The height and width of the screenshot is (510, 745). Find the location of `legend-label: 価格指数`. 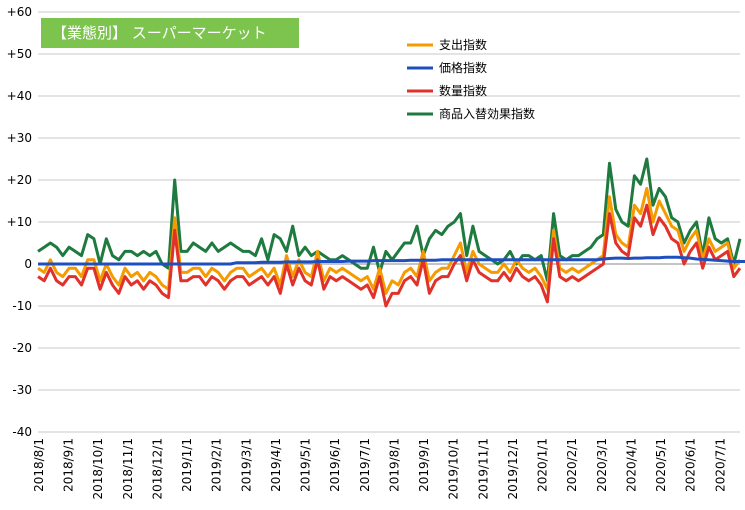

legend-label: 価格指数 is located at coordinates (463, 67).